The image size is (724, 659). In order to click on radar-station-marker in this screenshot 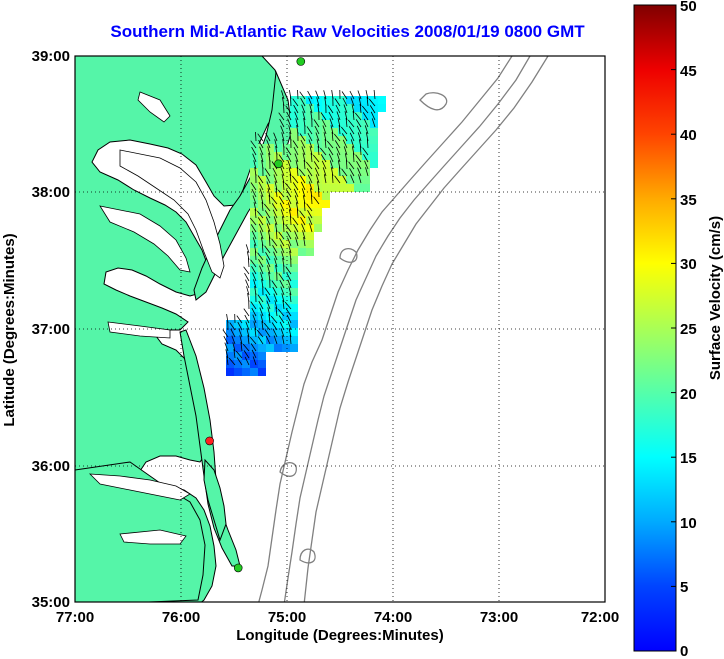, I will do `click(301, 61)`.